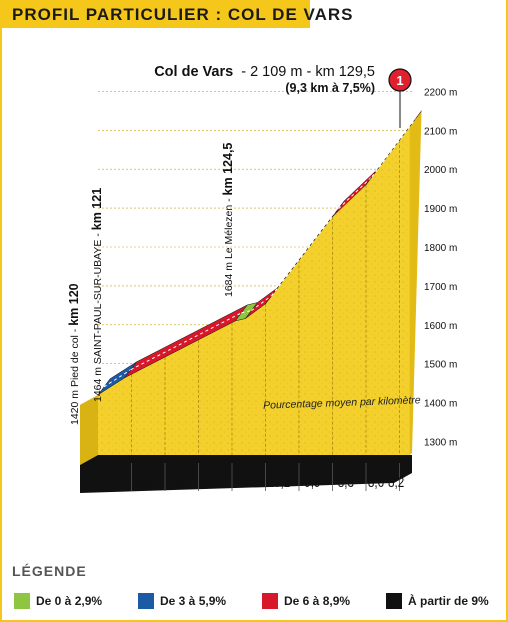 Image resolution: width=508 pixels, height=622 pixels. What do you see at coordinates (440, 404) in the screenshot?
I see `altitude-tick-label: 1400 m` at bounding box center [440, 404].